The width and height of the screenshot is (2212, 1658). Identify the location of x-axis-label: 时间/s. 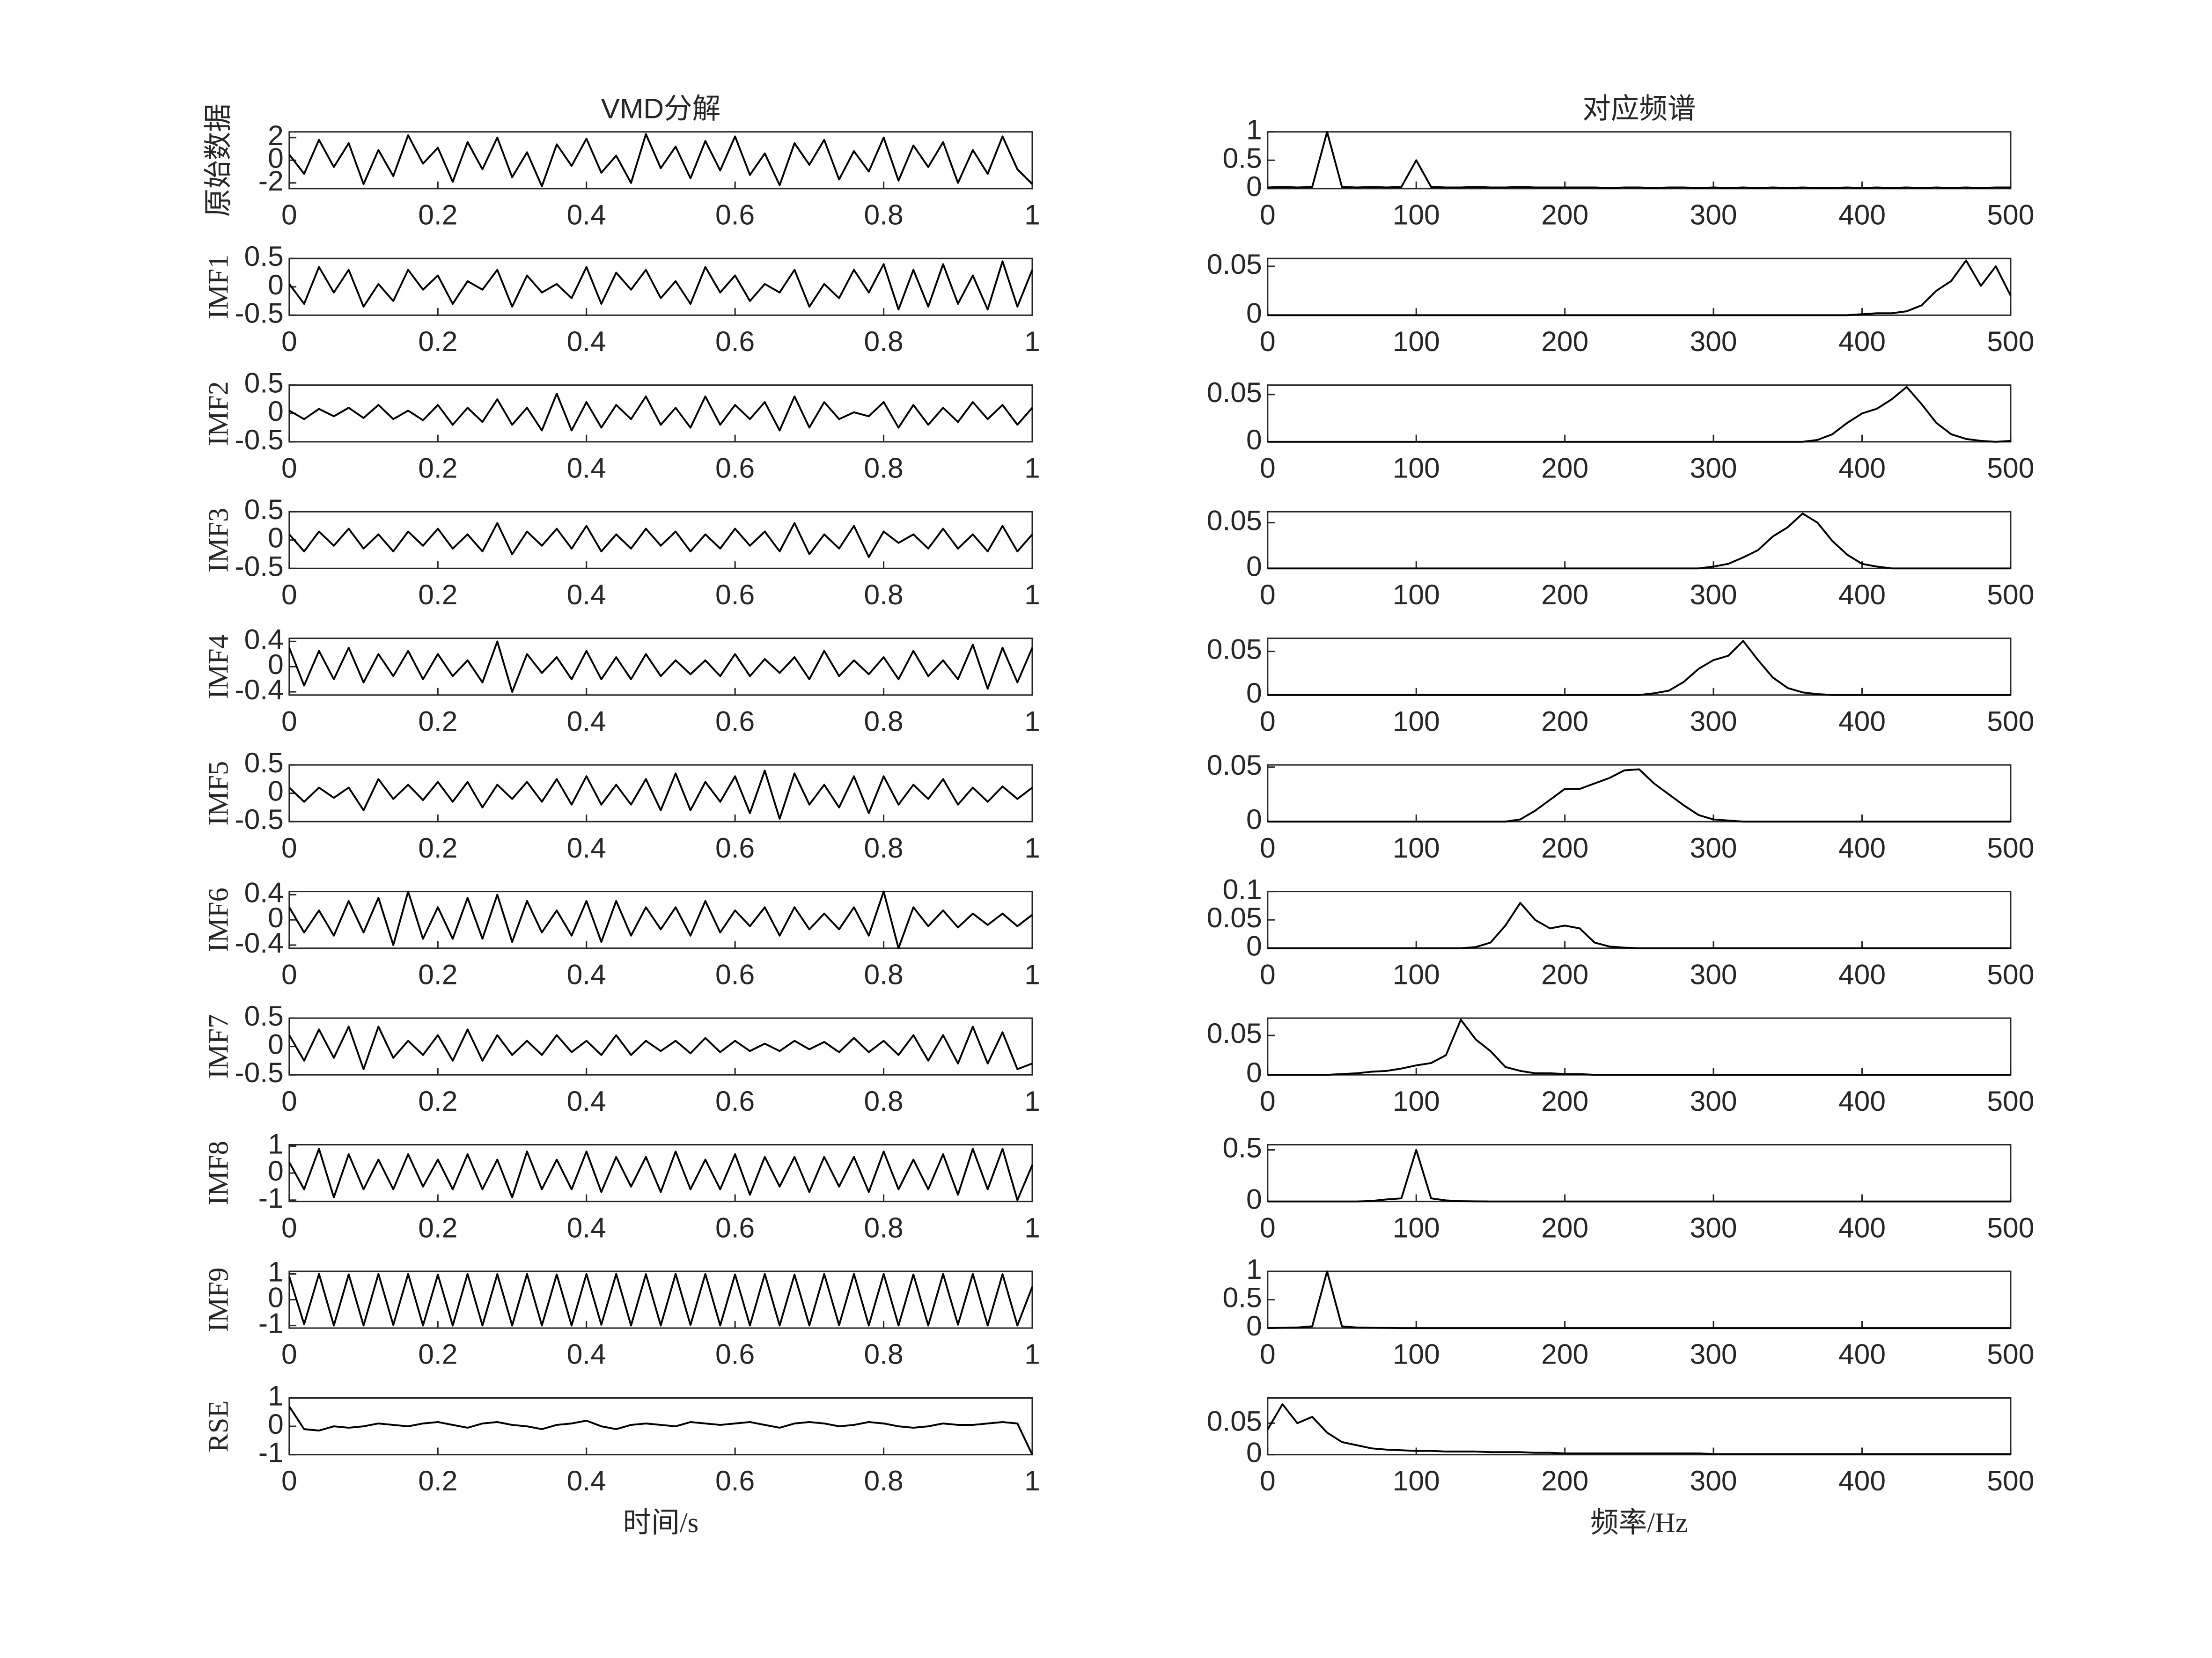
(661, 1523).